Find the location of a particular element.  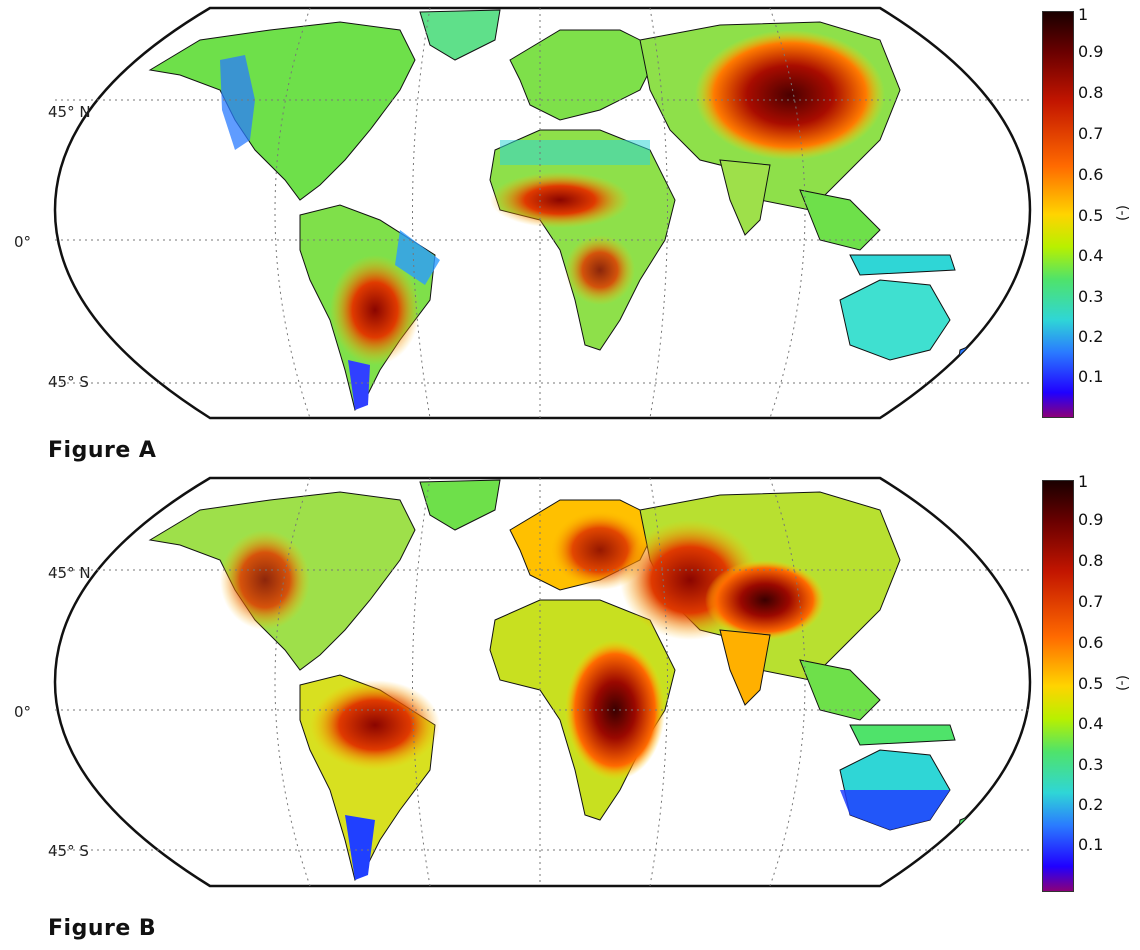

cbar-a-tick: 0.4 is located at coordinates (1091, 255).